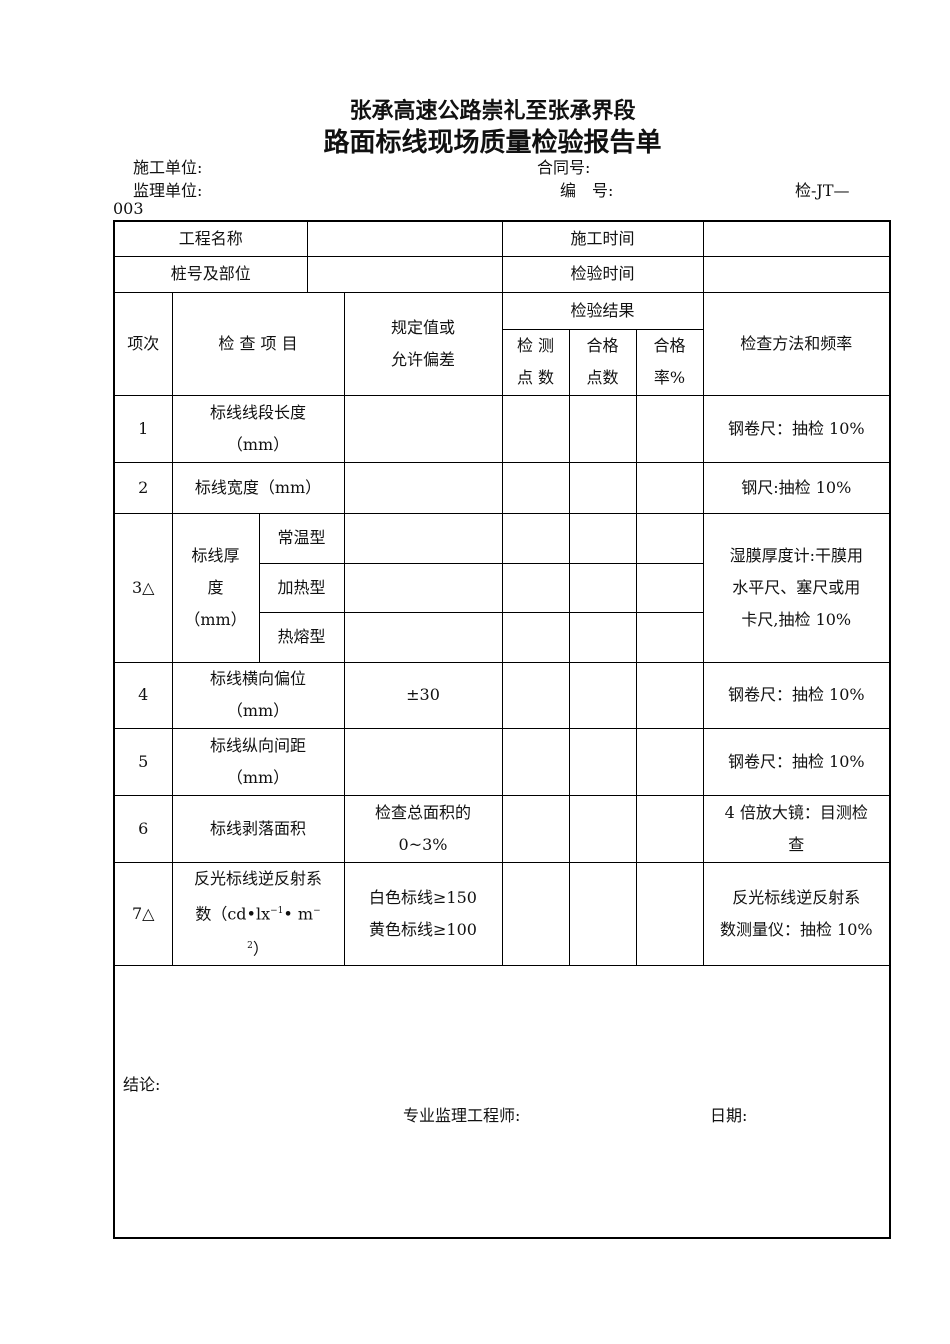 The height and width of the screenshot is (1344, 950). I want to click on row-item-2-sup: −1, so click(277, 910).